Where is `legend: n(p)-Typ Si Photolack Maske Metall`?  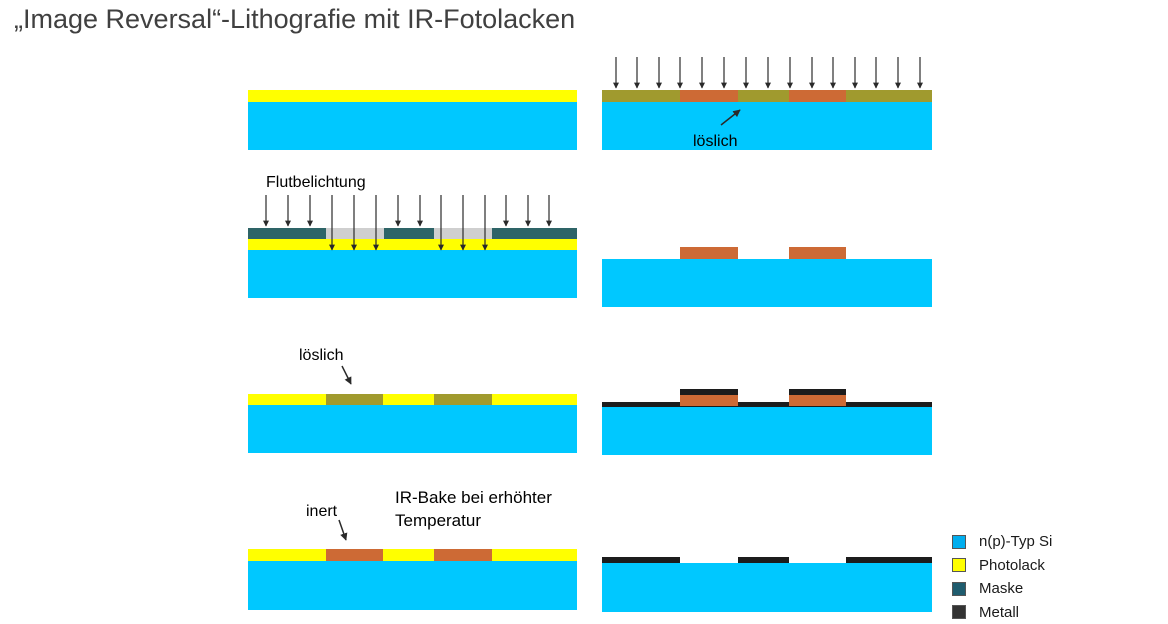
legend: n(p)-Typ Si Photolack Maske Metall is located at coordinates (1002, 577).